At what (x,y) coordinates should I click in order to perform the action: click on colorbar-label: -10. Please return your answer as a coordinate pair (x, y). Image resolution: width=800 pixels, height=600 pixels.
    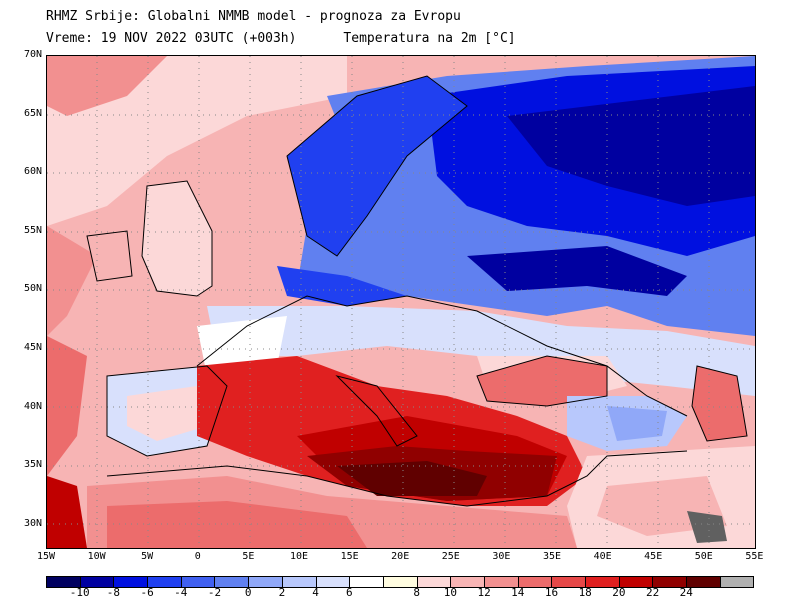
    Looking at the image, I should click on (79, 592).